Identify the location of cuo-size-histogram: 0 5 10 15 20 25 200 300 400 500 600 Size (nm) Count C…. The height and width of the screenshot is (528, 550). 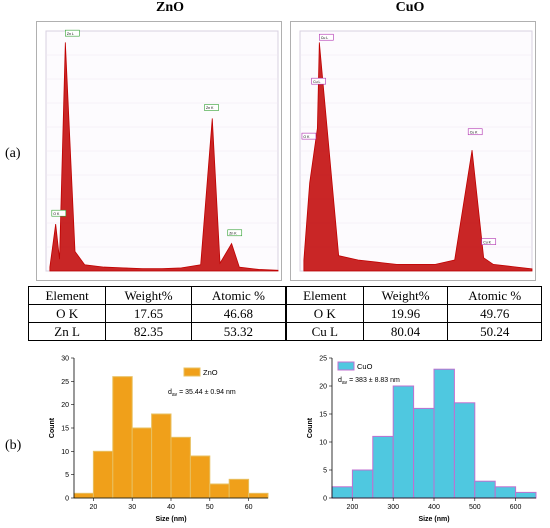
(422, 439).